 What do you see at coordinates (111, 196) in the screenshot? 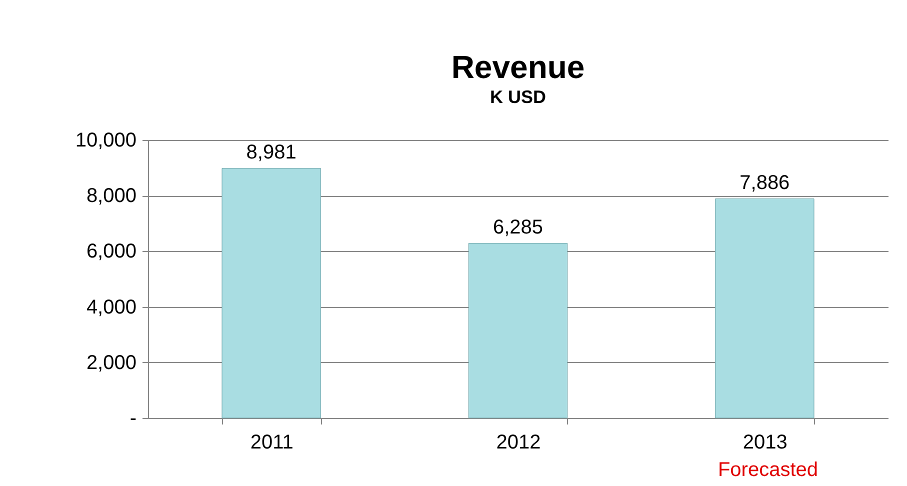
I see `y-tick-label: 8,000` at bounding box center [111, 196].